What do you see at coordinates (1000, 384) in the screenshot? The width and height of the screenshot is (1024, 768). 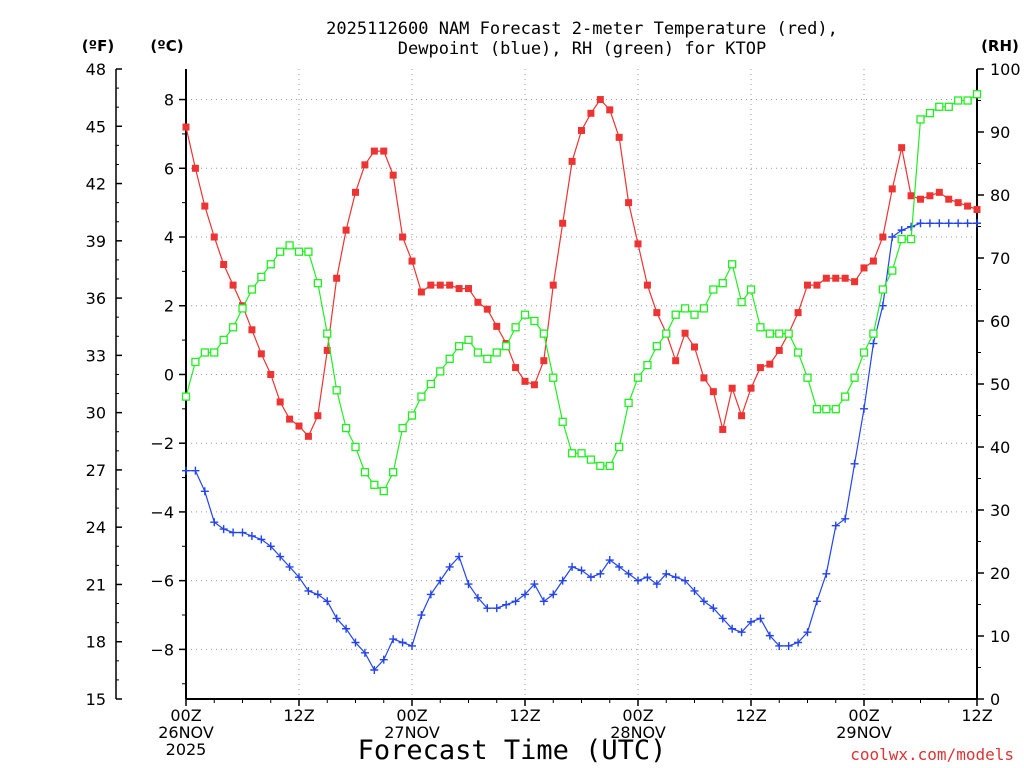 I see `rh-tick-label: 50` at bounding box center [1000, 384].